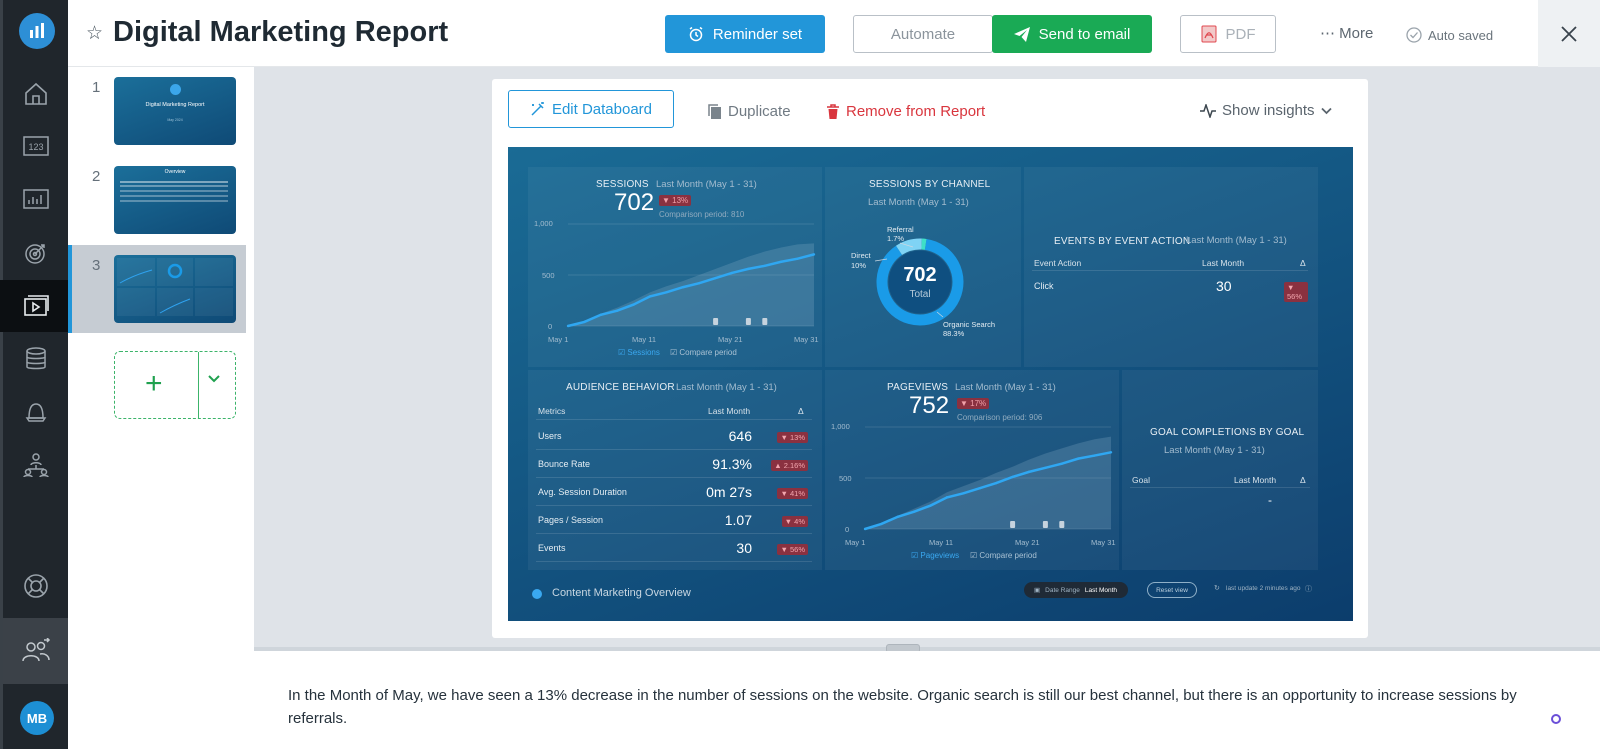 The width and height of the screenshot is (1600, 749). I want to click on send-email-button: Send to email, so click(1072, 34).